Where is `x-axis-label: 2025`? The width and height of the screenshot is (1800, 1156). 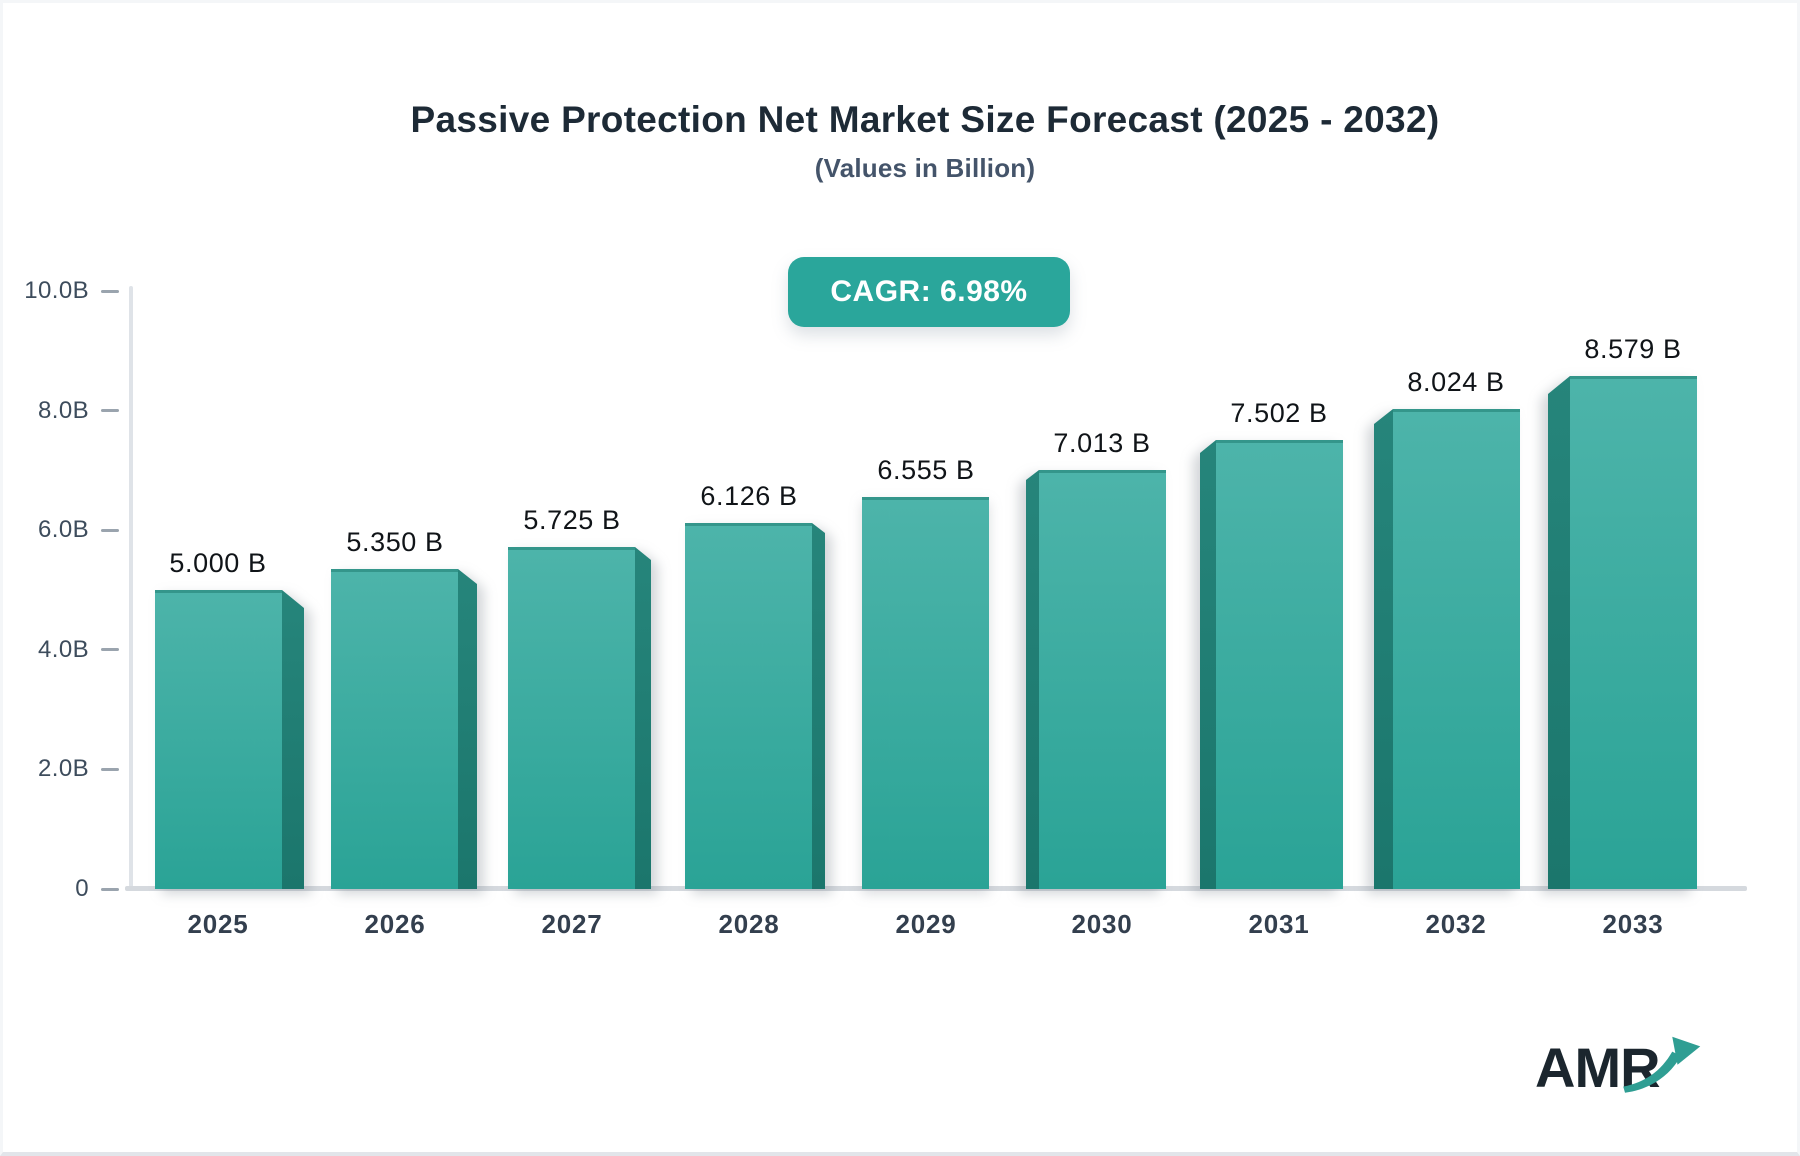
x-axis-label: 2025 is located at coordinates (218, 924).